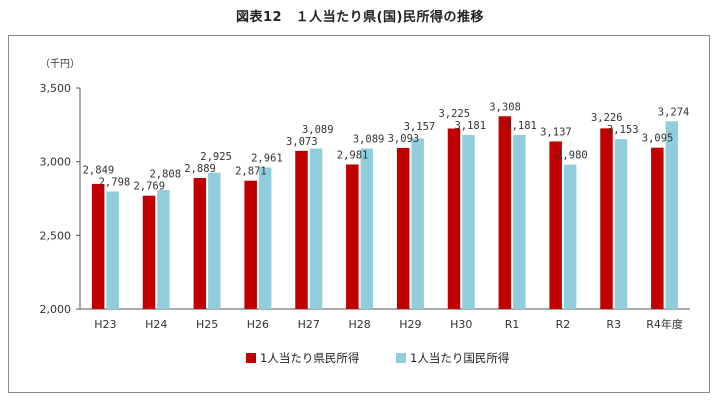  Describe the element at coordinates (420, 127) in the screenshot. I see `data-label-national: 3,157` at that location.